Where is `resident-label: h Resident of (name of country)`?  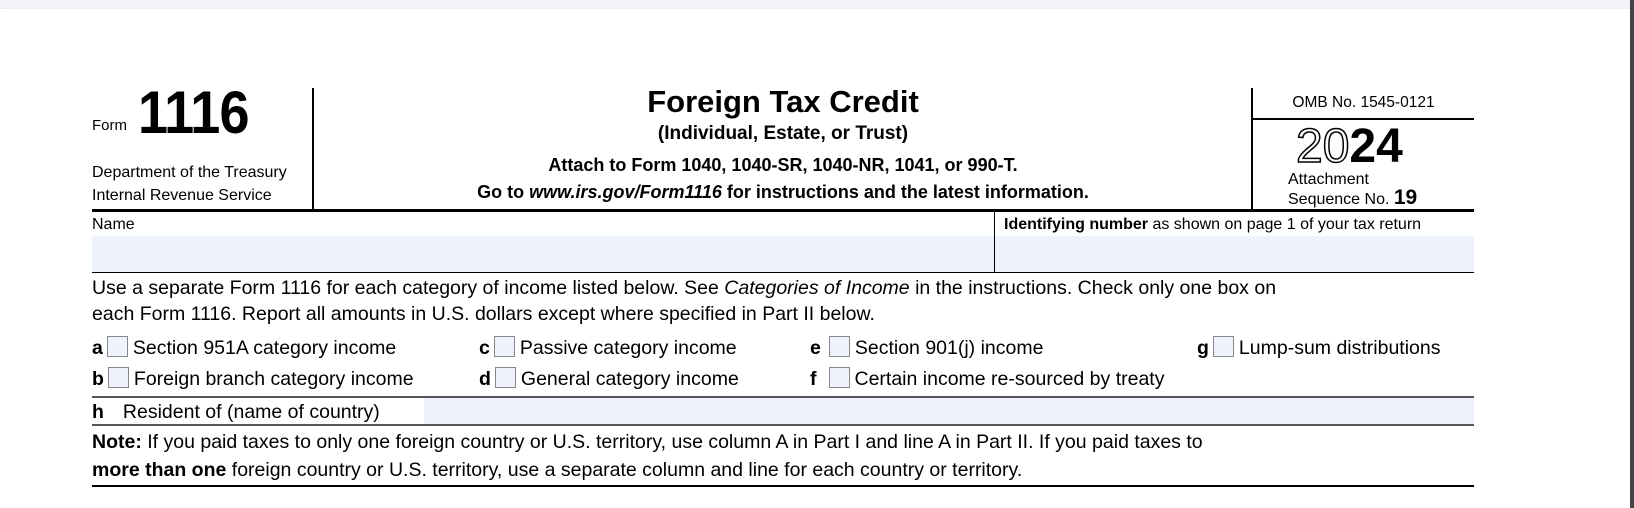
resident-label: h Resident of (name of country) is located at coordinates (236, 412).